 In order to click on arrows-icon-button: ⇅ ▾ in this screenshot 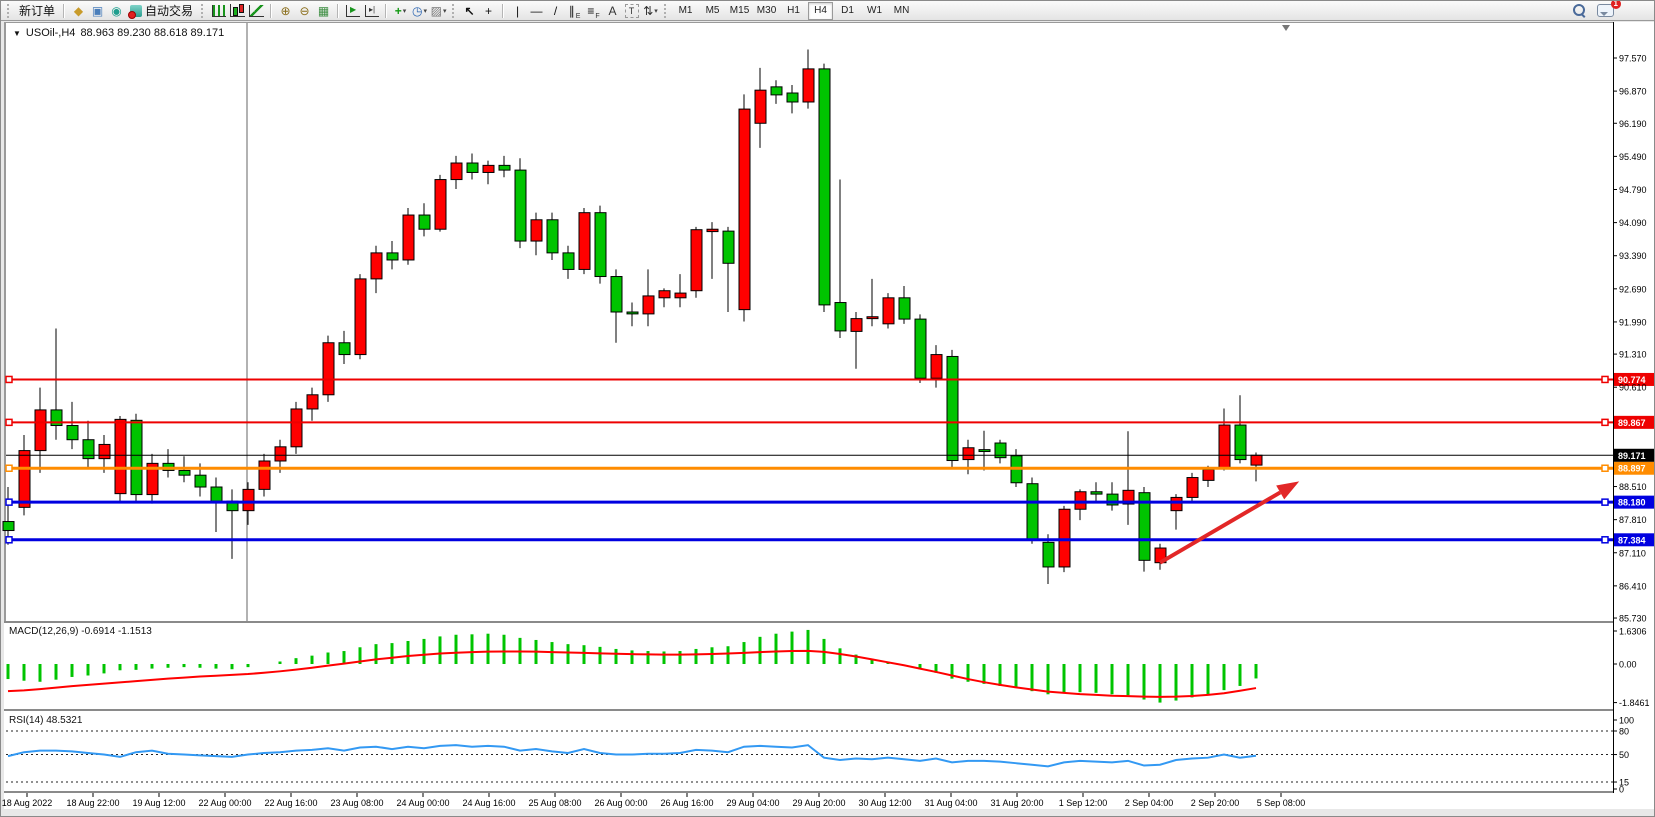, I will do `click(650, 11)`.